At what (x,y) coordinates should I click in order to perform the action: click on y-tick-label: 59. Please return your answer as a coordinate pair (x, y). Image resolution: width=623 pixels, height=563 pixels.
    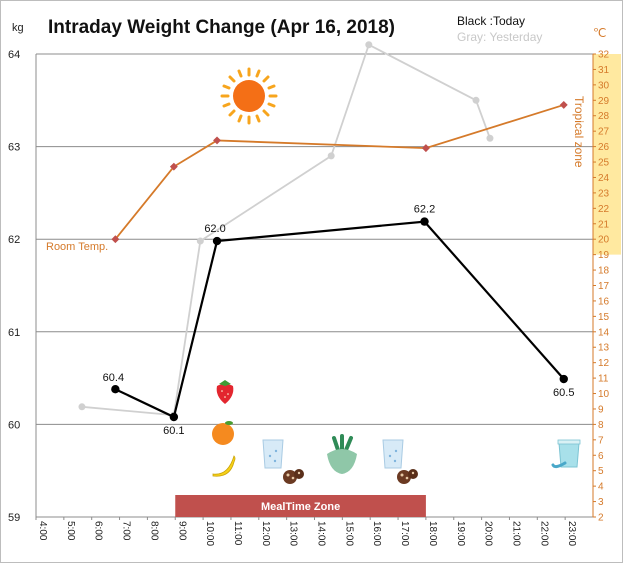
    Looking at the image, I should click on (14, 518).